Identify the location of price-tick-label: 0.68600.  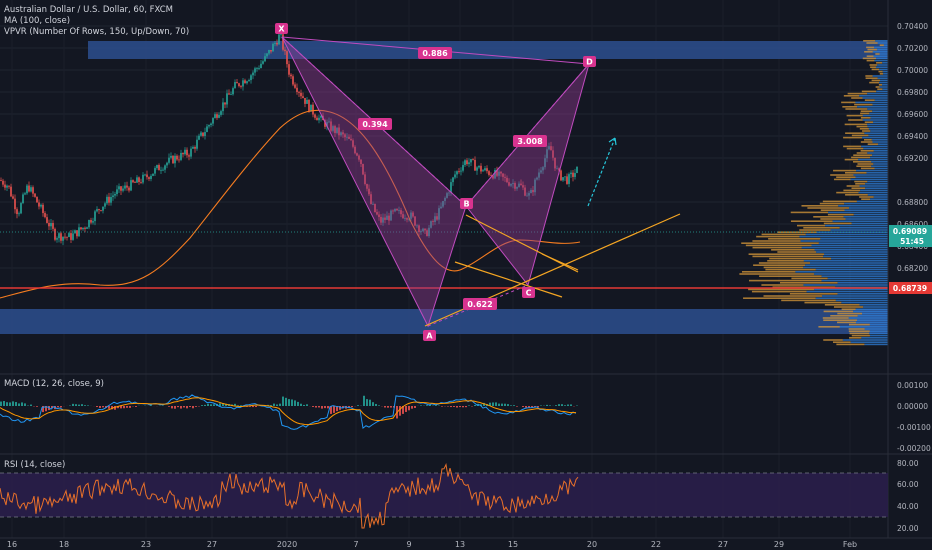
(912, 224).